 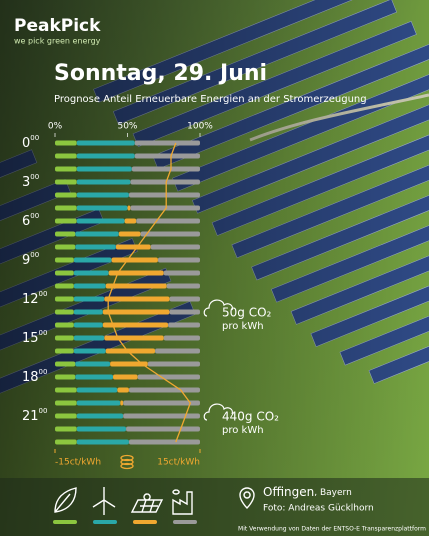 I want to click on hour-label: 1800, so click(x=34, y=376).